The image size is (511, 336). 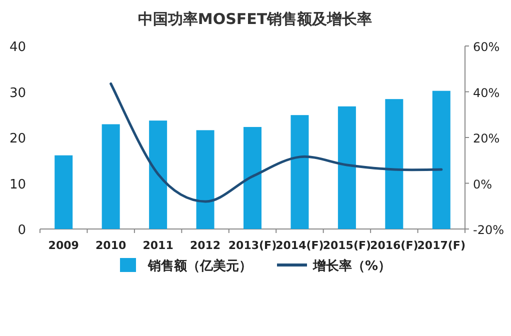 I want to click on y-tick-label: 10, so click(x=17, y=184).